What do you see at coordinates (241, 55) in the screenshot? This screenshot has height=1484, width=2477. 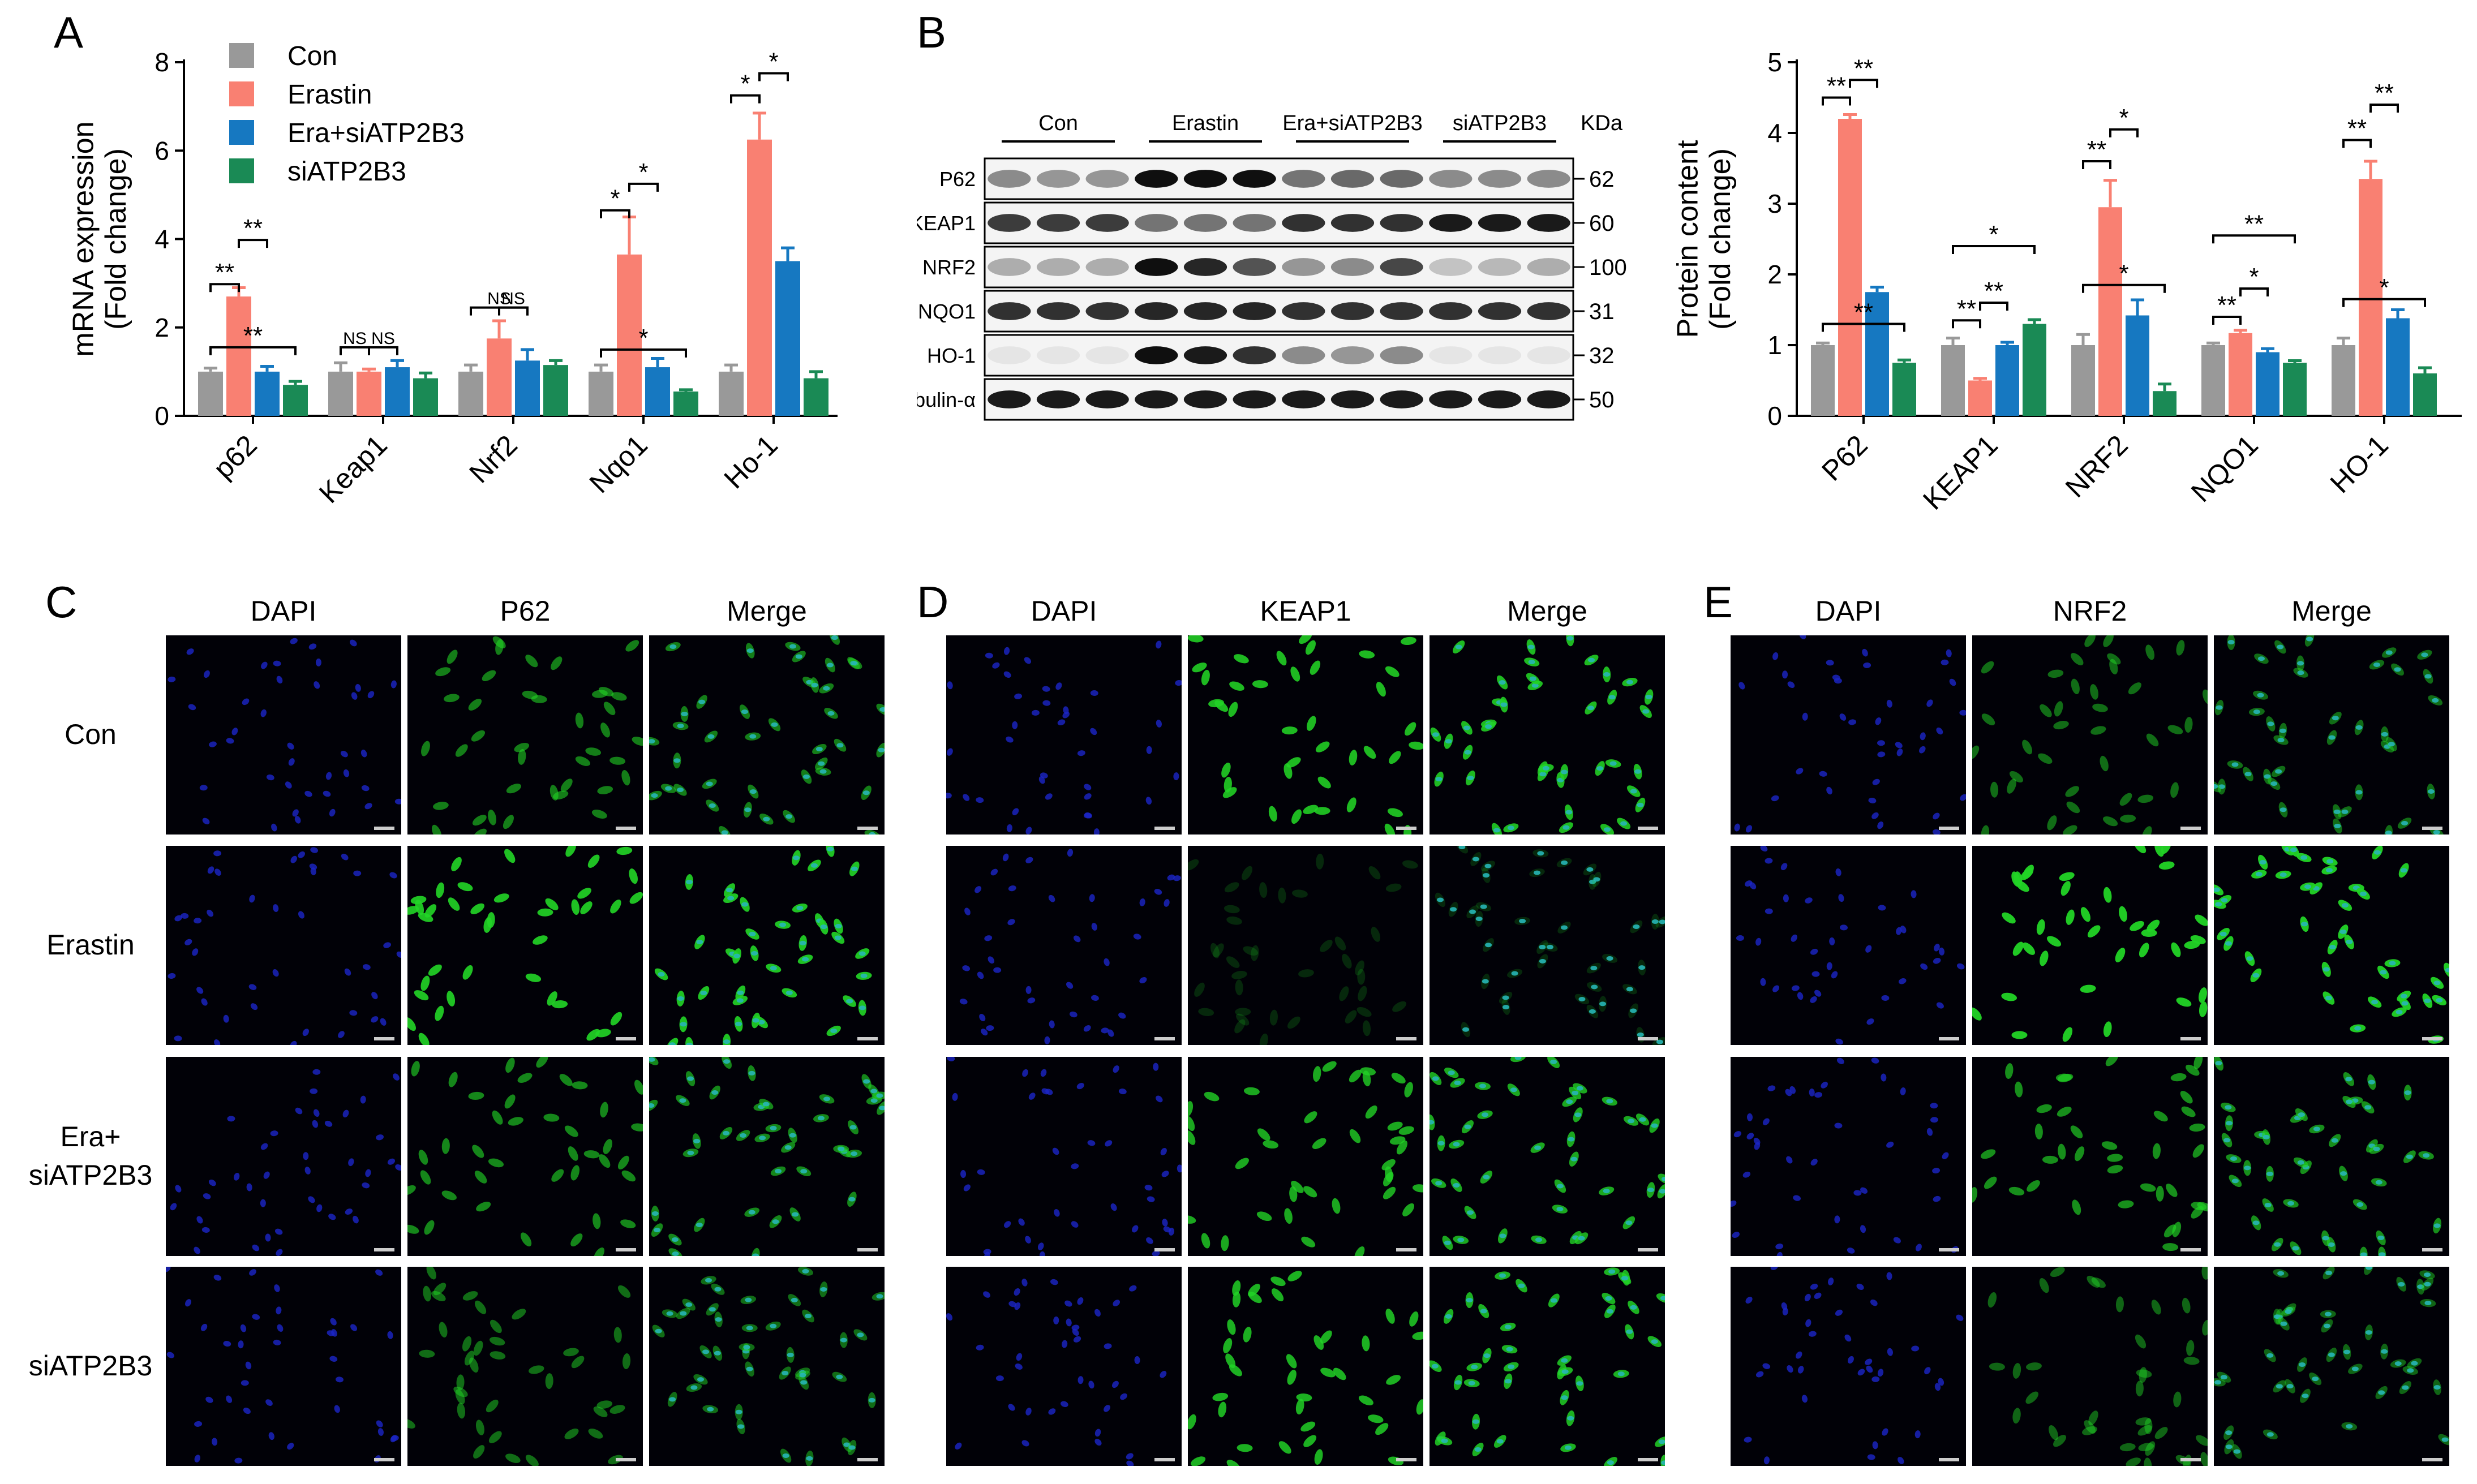 I see `legend-swatch` at bounding box center [241, 55].